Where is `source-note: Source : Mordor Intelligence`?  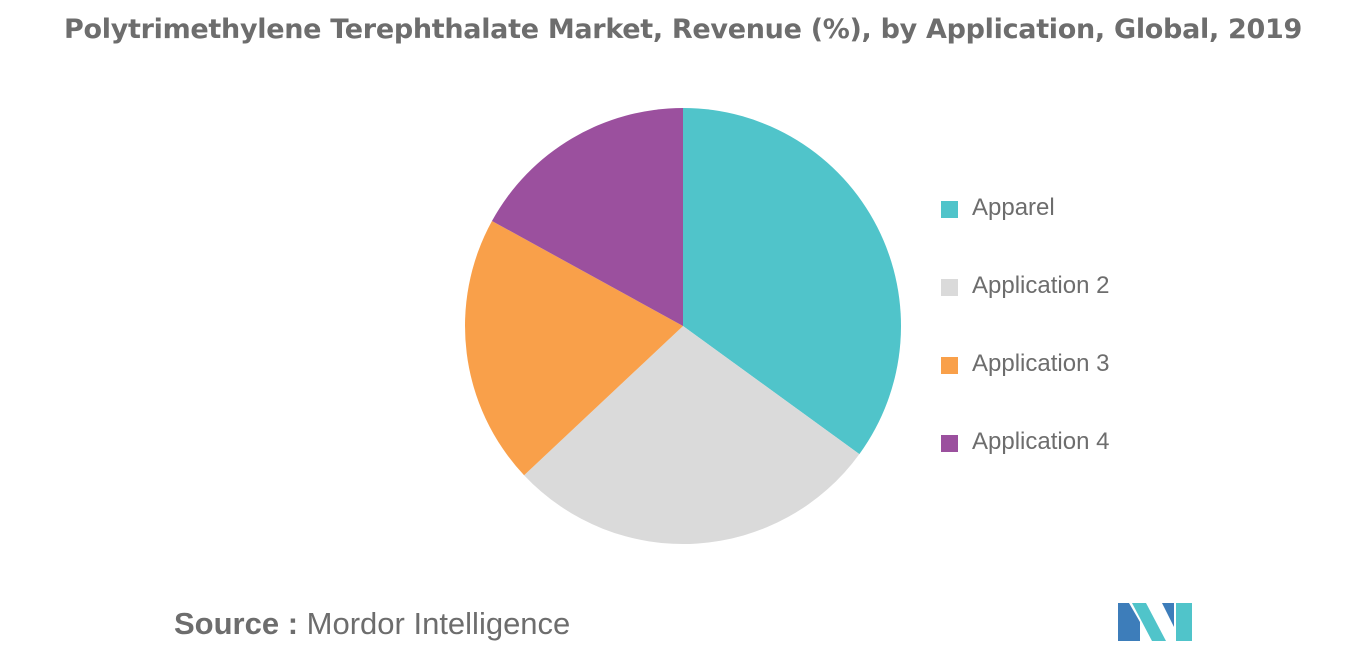
source-note: Source : Mordor Intelligence is located at coordinates (372, 624).